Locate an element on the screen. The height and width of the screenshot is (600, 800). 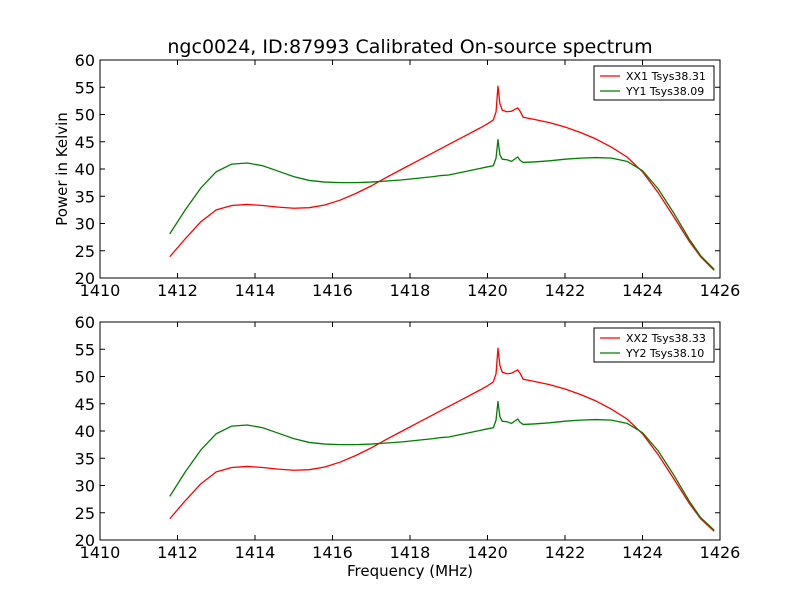
legend: XX2 Tsys38.33 YY2 Tsys38.10 is located at coordinates (654, 345).